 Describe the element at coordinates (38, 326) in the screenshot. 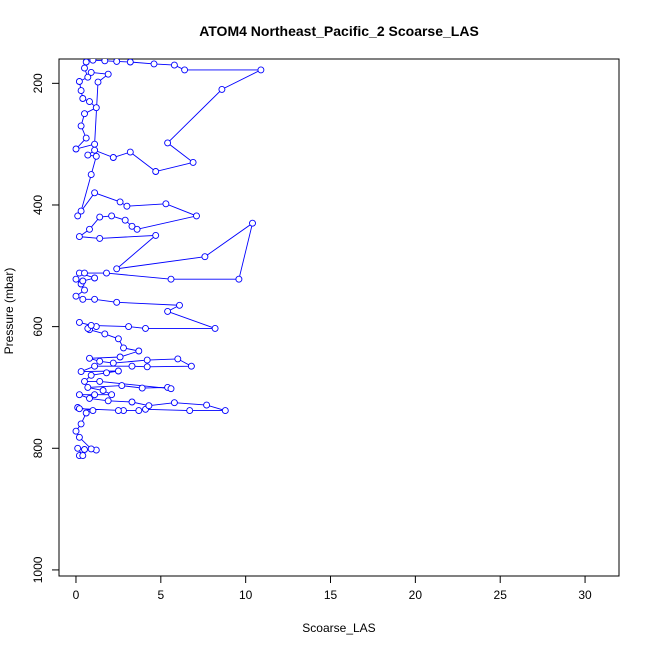

I see `y-tick-label: 600` at that location.